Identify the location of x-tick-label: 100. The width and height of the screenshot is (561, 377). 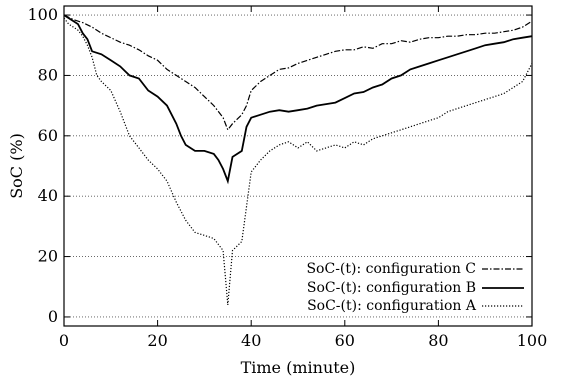
(532, 340).